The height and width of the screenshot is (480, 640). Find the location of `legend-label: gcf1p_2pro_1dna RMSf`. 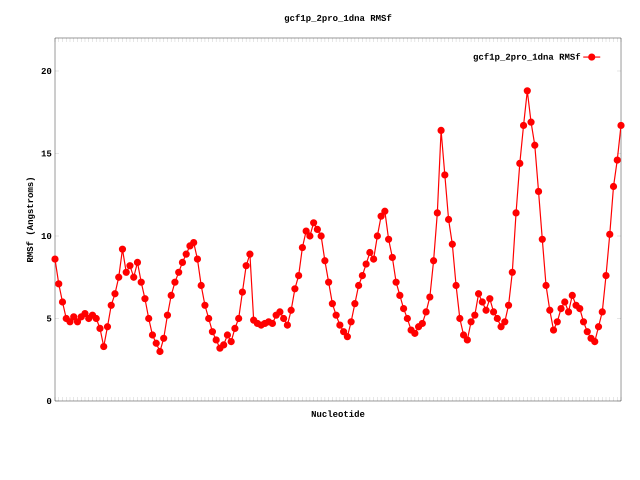

legend-label: gcf1p_2pro_1dna RMSf is located at coordinates (527, 57).